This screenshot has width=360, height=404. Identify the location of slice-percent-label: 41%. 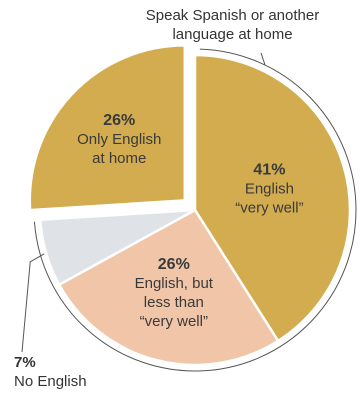
(269, 169).